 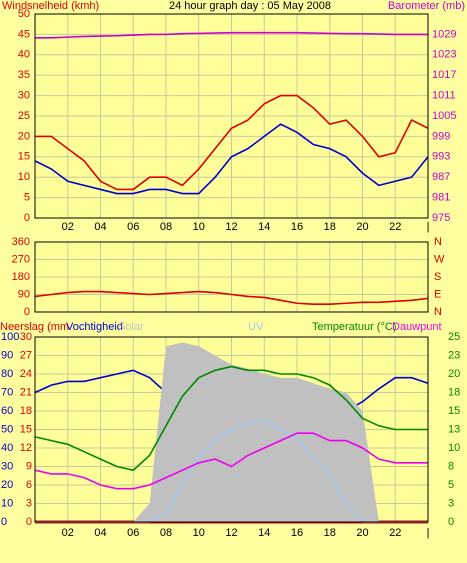 What do you see at coordinates (94, 327) in the screenshot?
I see `legend-label: Vochtigheid` at bounding box center [94, 327].